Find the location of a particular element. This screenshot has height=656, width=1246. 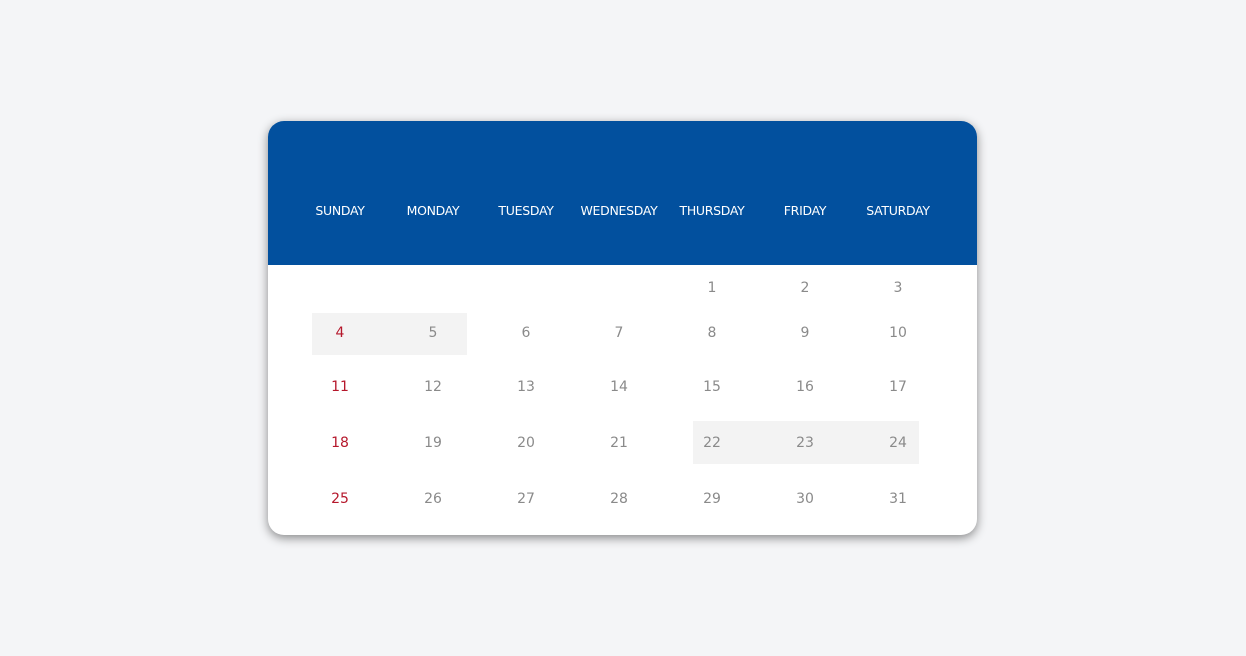

day-cell-28: 28 is located at coordinates (619, 499).